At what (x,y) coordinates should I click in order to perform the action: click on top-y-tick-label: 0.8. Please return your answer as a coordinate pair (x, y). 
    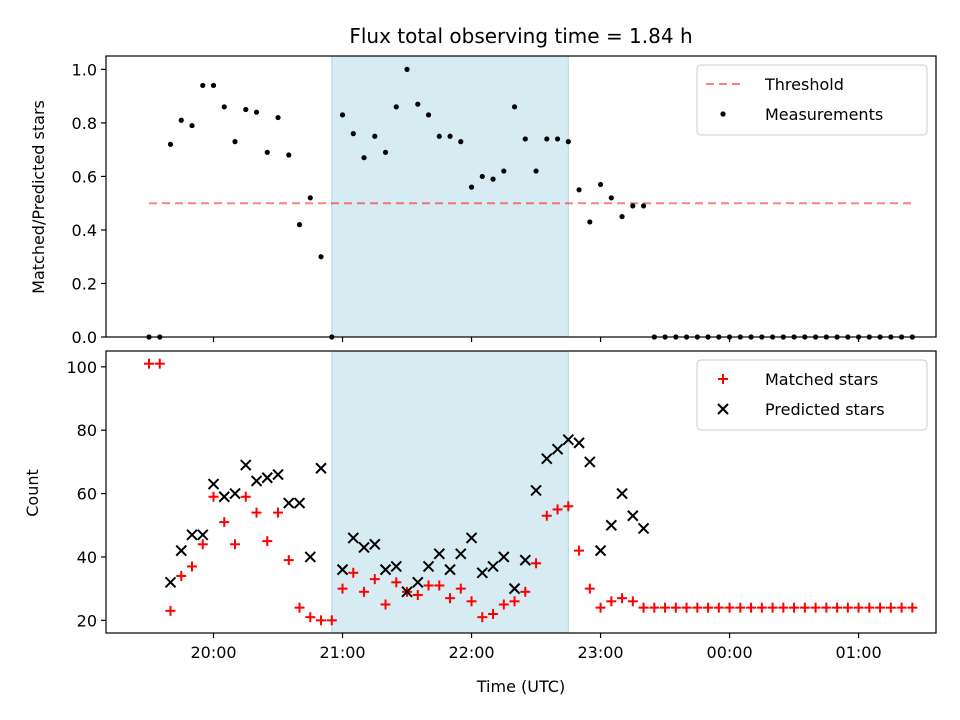
    Looking at the image, I should click on (84, 123).